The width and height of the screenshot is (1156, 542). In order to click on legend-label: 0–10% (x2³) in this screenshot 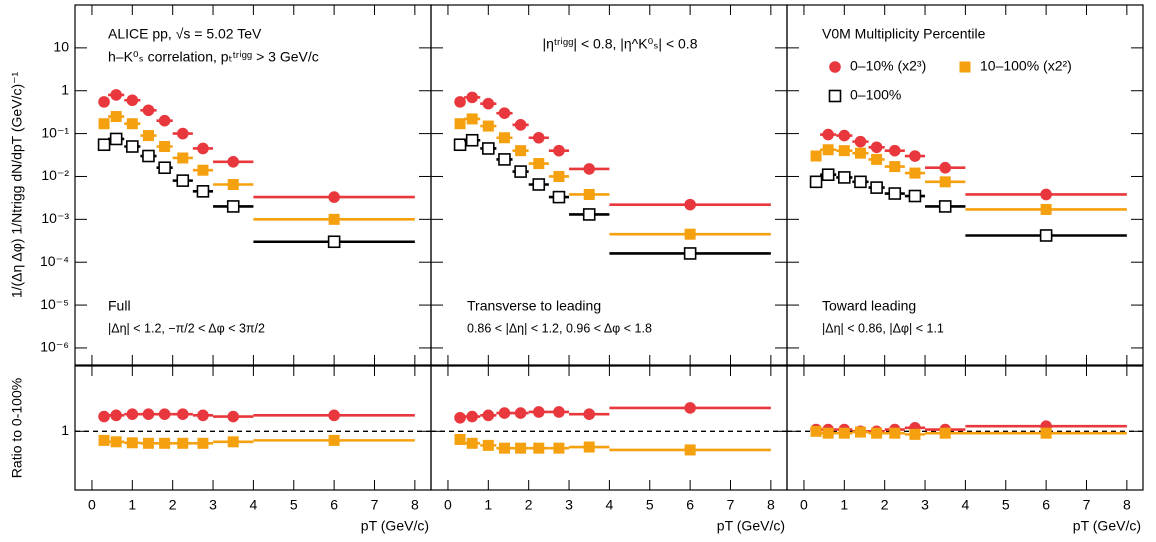, I will do `click(888, 66)`.